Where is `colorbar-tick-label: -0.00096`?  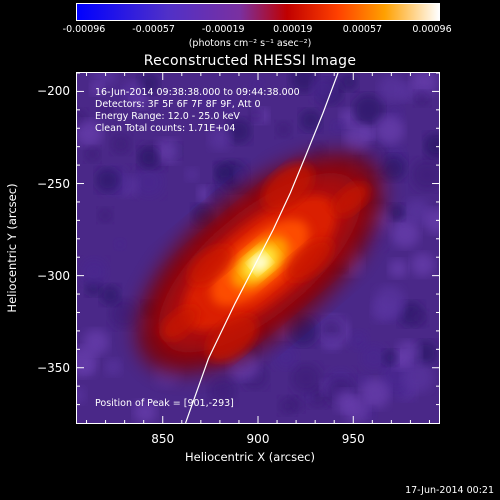
colorbar-tick-label: -0.00096 is located at coordinates (84, 29).